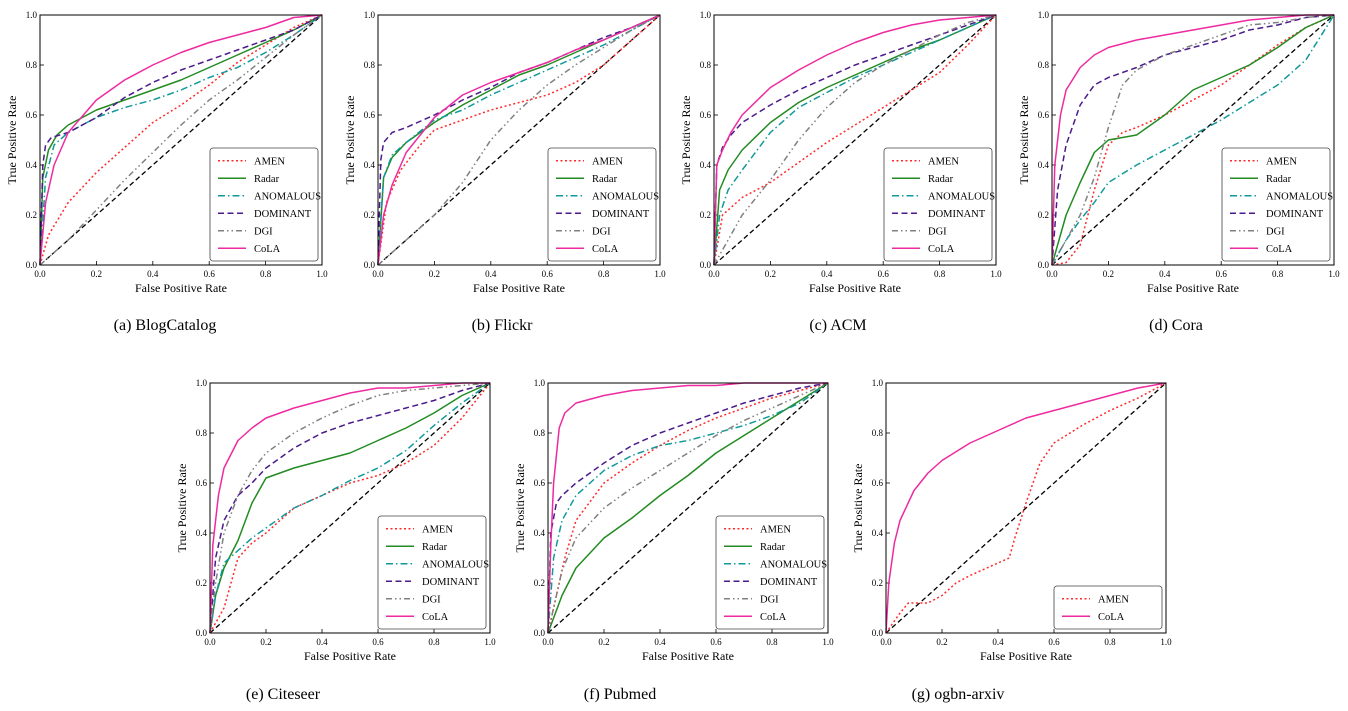 This screenshot has width=1348, height=711. What do you see at coordinates (620, 694) in the screenshot?
I see `panel-caption: (f) Pubmed` at bounding box center [620, 694].